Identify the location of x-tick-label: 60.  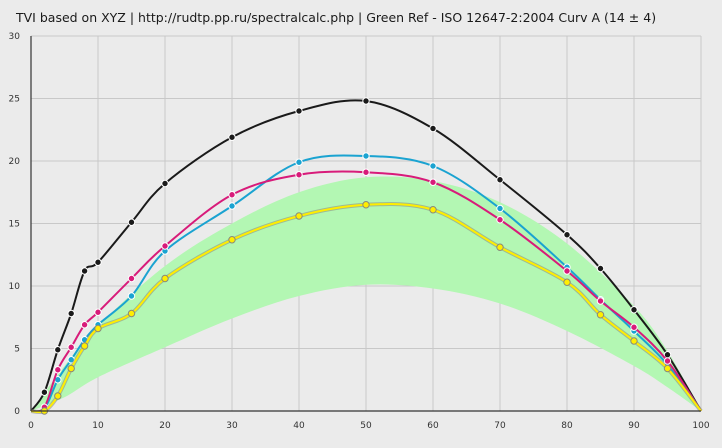
(433, 426).